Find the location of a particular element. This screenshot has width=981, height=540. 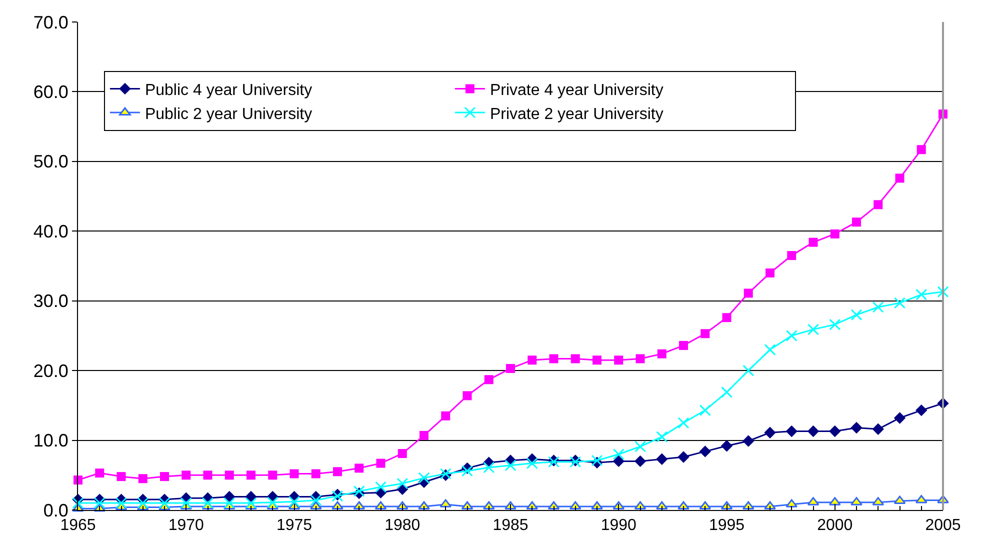

x-tick-label: 1970 is located at coordinates (186, 525).